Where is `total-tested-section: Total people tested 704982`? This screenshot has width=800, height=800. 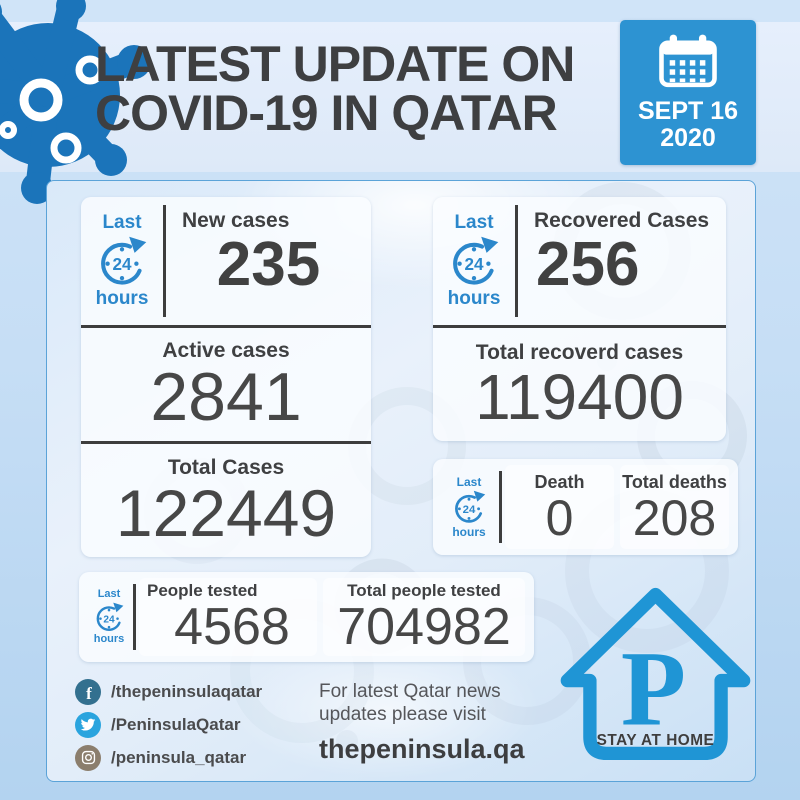
total-tested-section: Total people tested 704982 is located at coordinates (424, 617).